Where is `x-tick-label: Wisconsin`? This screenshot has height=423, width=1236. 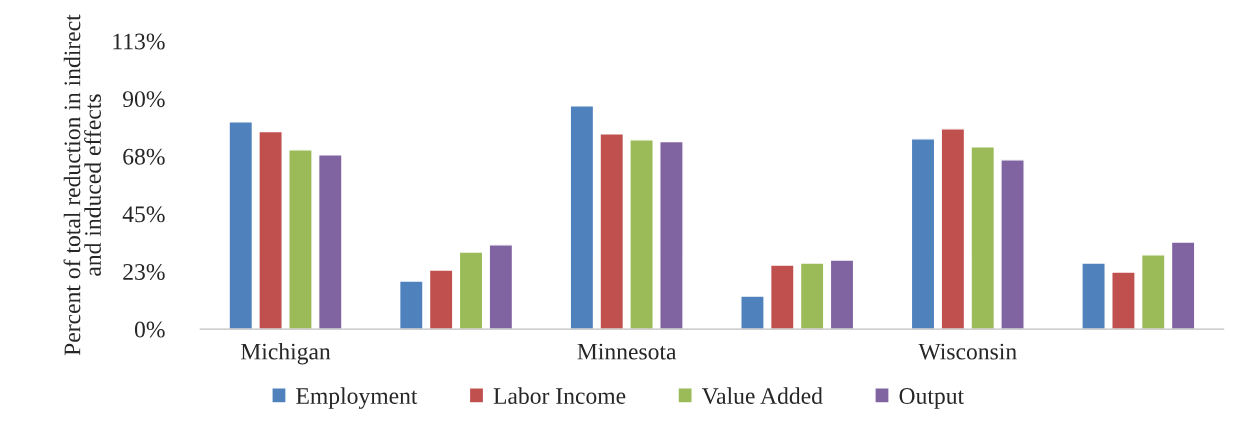 x-tick-label: Wisconsin is located at coordinates (967, 351).